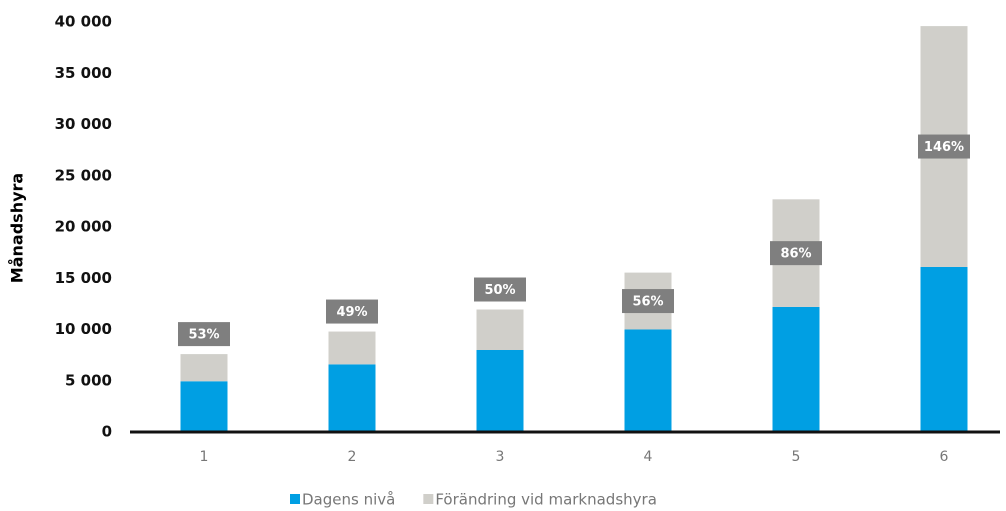 This screenshot has height=511, width=1006. I want to click on annotation: 56%, so click(647, 302).